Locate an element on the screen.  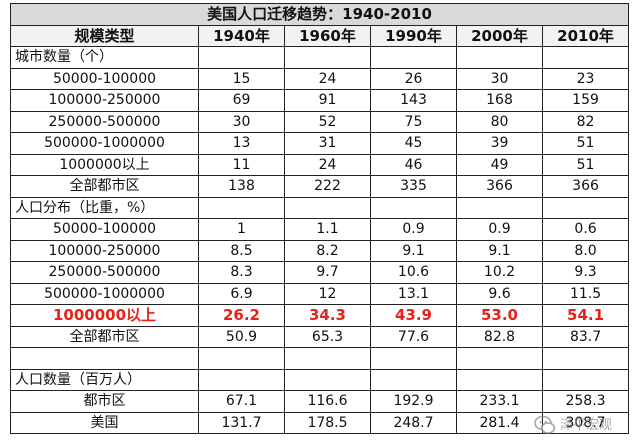
value-cell: 46 is located at coordinates (413, 164).